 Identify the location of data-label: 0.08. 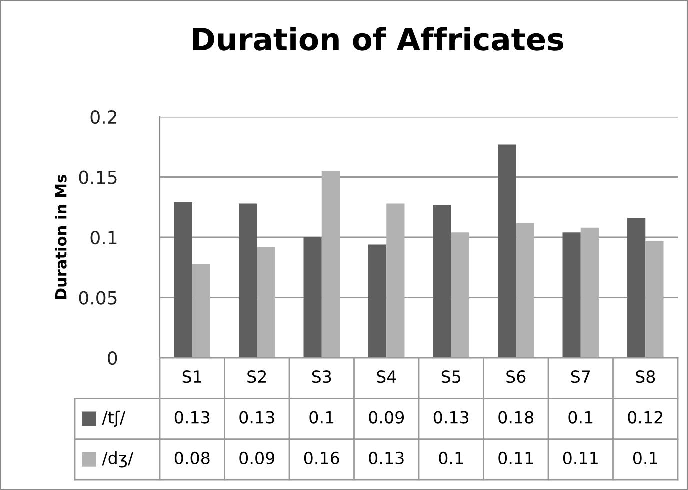
(192, 458).